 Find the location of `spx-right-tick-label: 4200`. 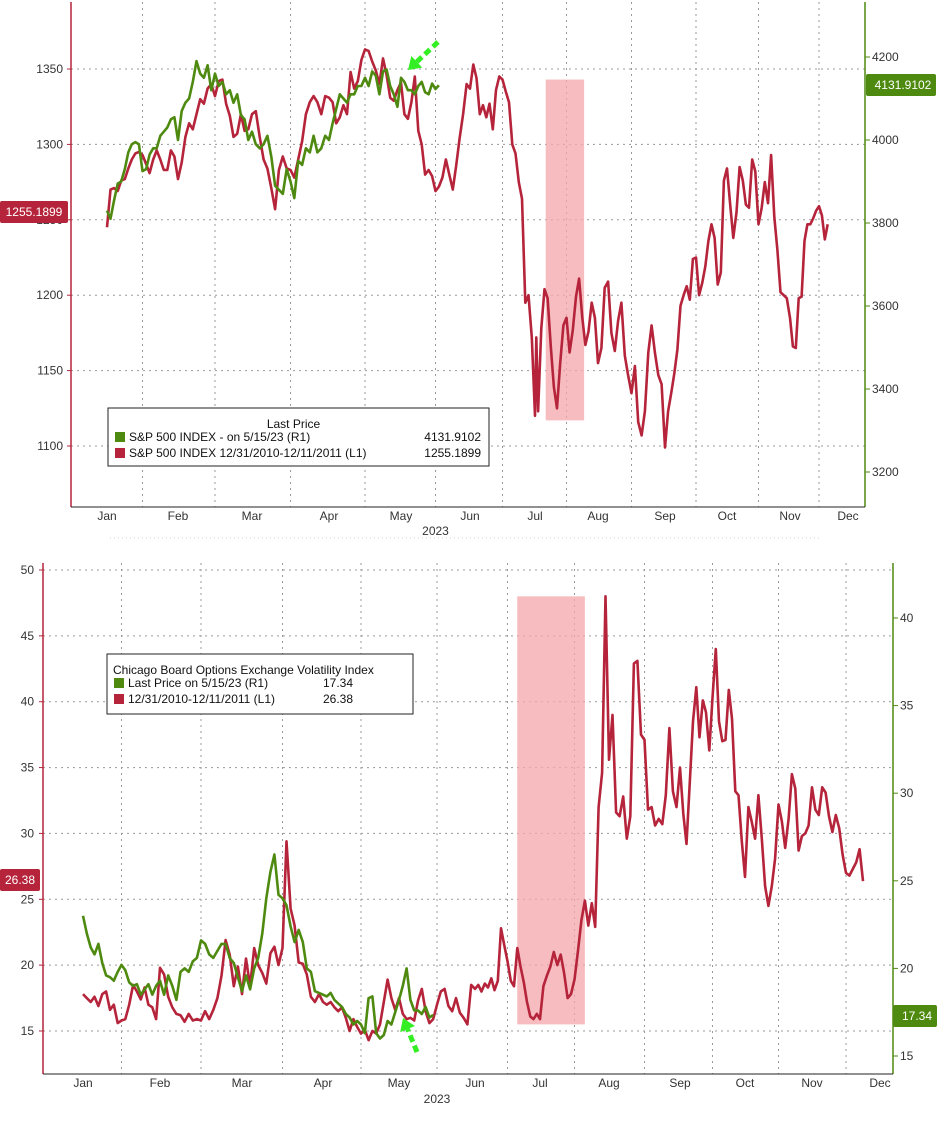

spx-right-tick-label: 4200 is located at coordinates (885, 57).